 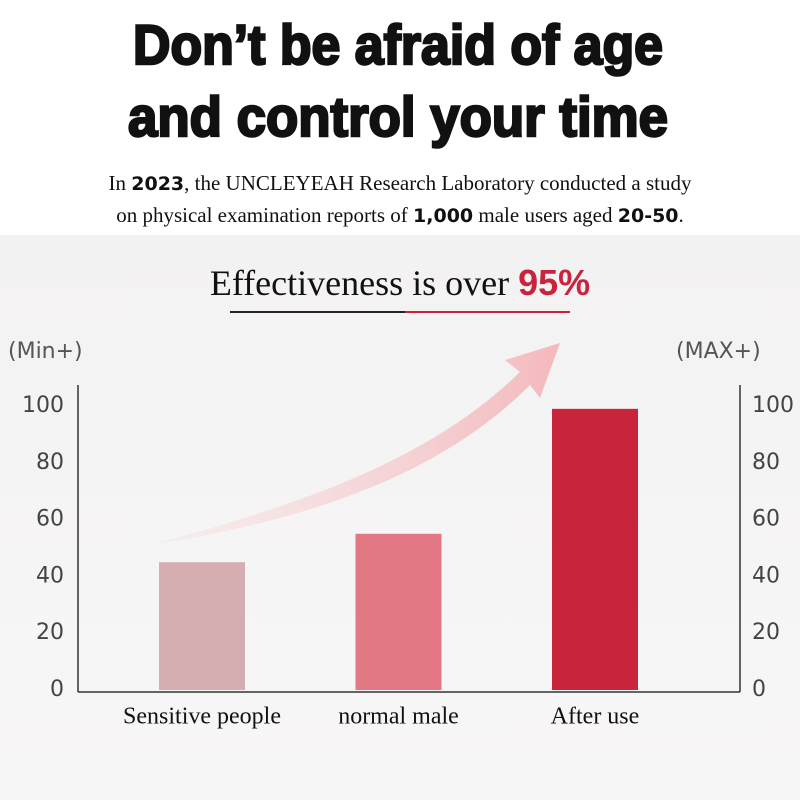 I want to click on y2-tick-label: 40, so click(x=766, y=575).